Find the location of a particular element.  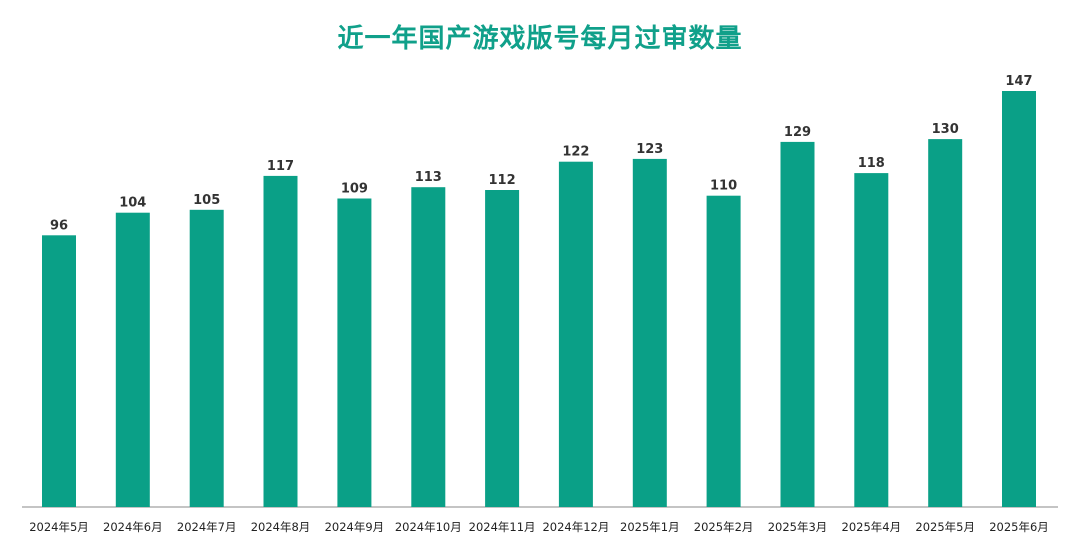

data-label: 96 is located at coordinates (59, 225).